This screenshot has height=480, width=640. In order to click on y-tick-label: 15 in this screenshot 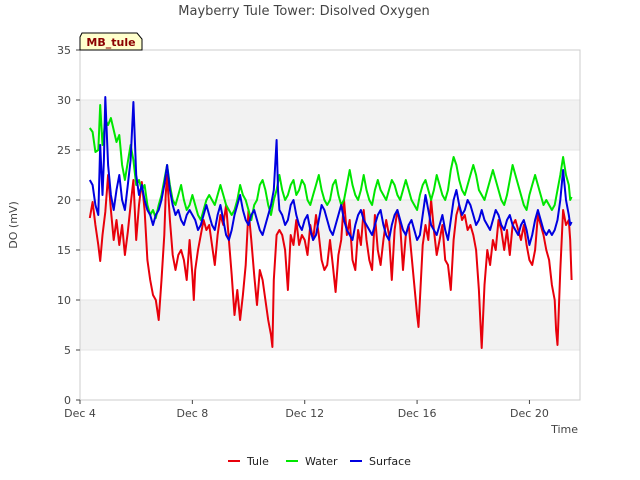, I will do `click(64, 250)`.